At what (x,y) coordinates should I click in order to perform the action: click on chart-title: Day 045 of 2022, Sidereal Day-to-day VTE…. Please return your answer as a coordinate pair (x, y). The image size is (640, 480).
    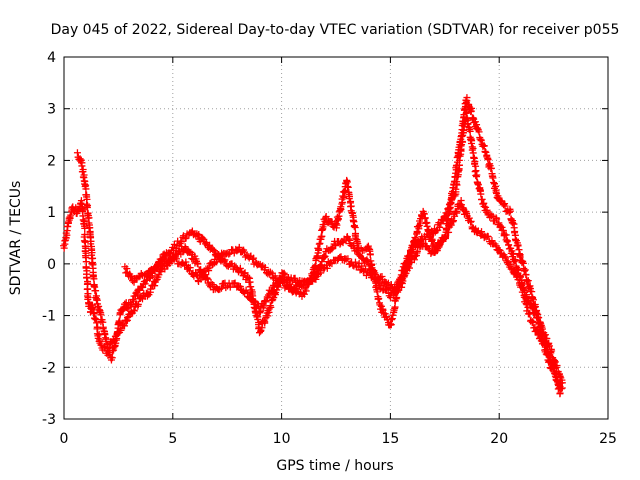
    Looking at the image, I should click on (335, 30).